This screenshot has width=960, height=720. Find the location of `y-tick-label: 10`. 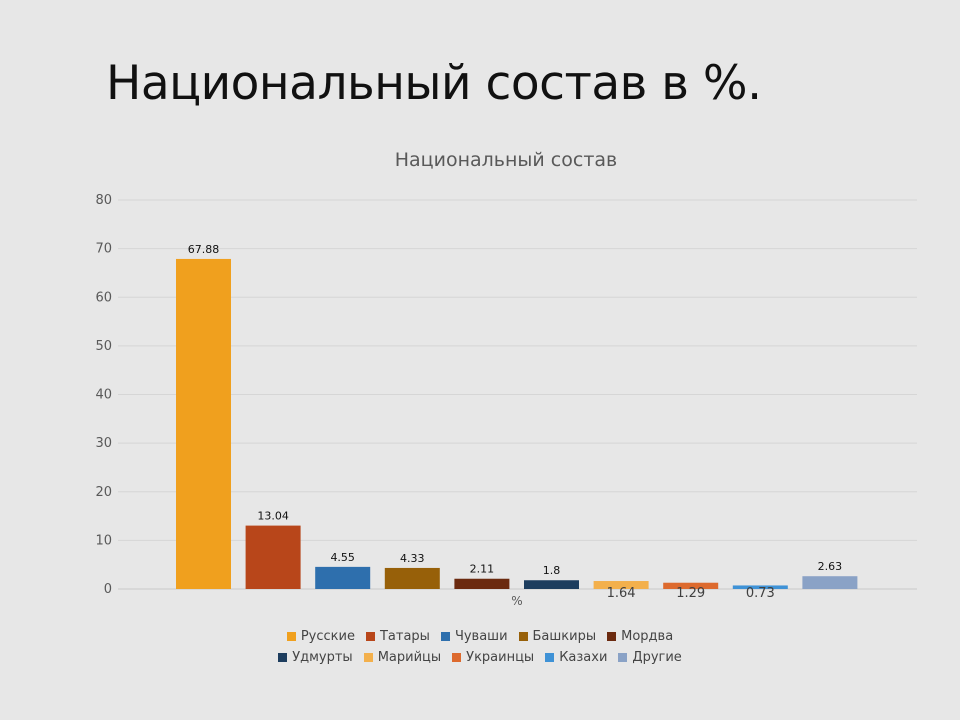

y-tick-label: 10 is located at coordinates (103, 540).